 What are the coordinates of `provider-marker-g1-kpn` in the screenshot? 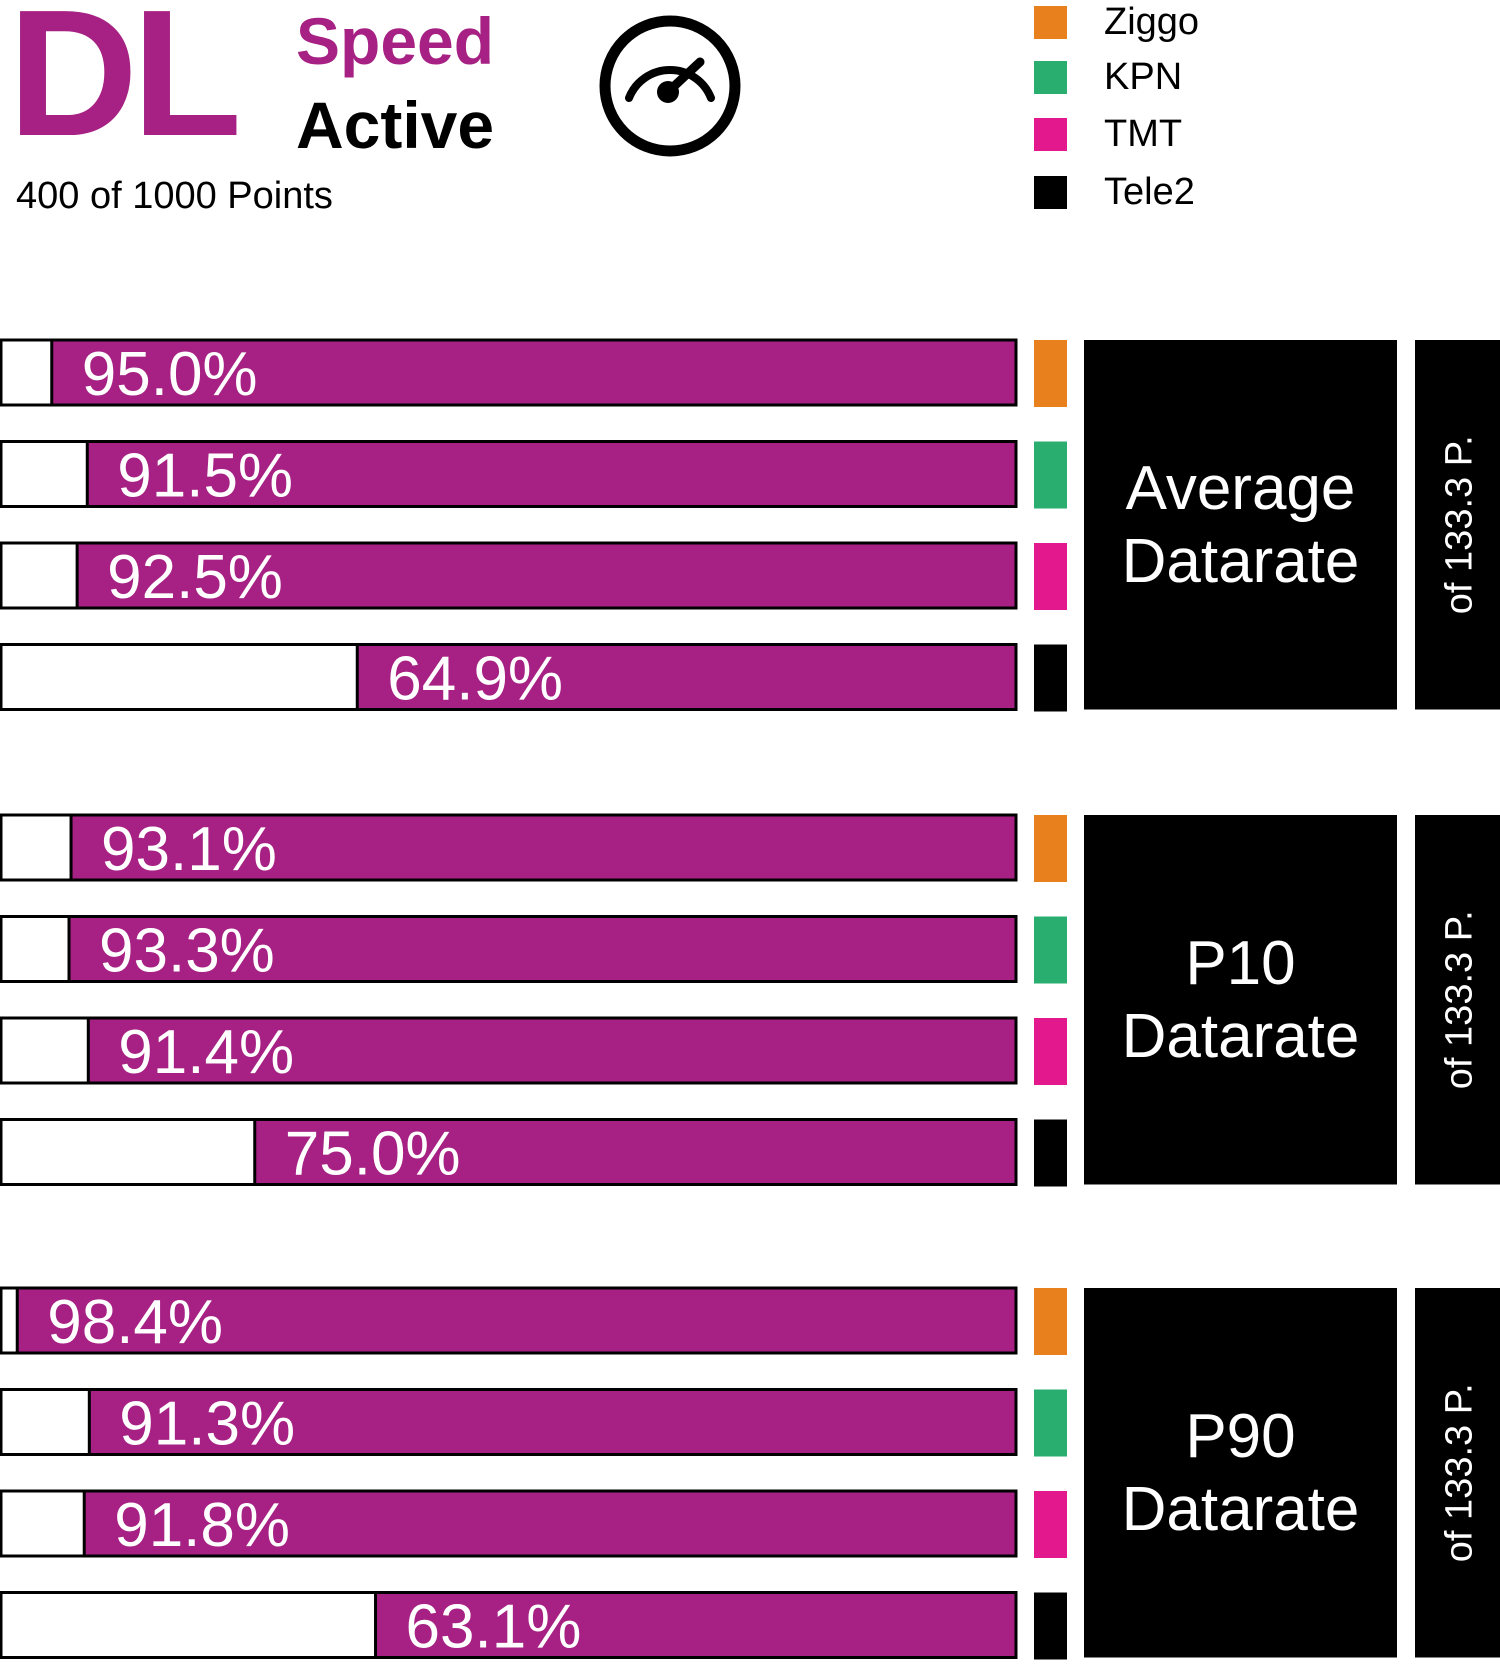 It's located at (1050, 475).